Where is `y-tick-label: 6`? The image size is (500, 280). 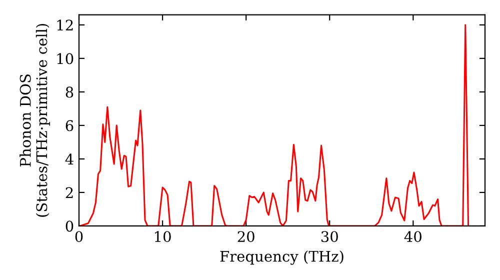 y-tick-label: 6 is located at coordinates (70, 126).